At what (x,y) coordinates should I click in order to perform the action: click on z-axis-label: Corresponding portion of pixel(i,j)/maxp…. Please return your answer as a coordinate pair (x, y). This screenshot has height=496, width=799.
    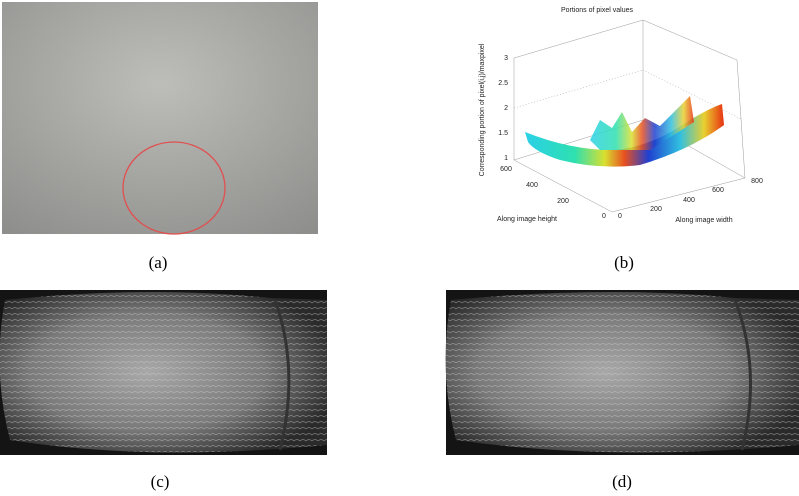
    Looking at the image, I should click on (482, 109).